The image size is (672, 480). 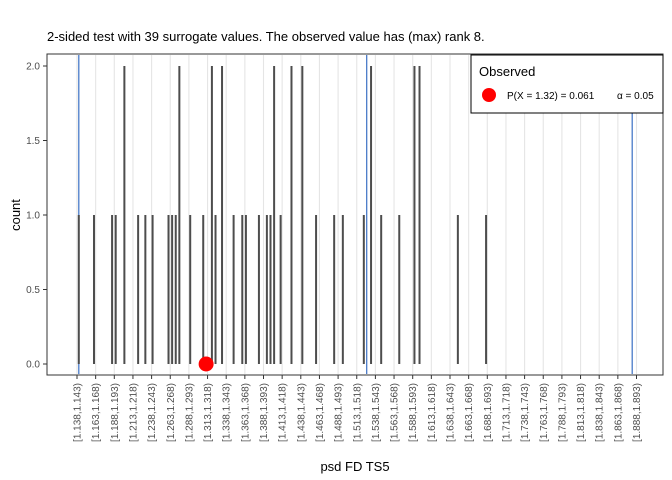 What do you see at coordinates (152, 412) in the screenshot?
I see `x-tick-label: [1.238,1.243)` at bounding box center [152, 412].